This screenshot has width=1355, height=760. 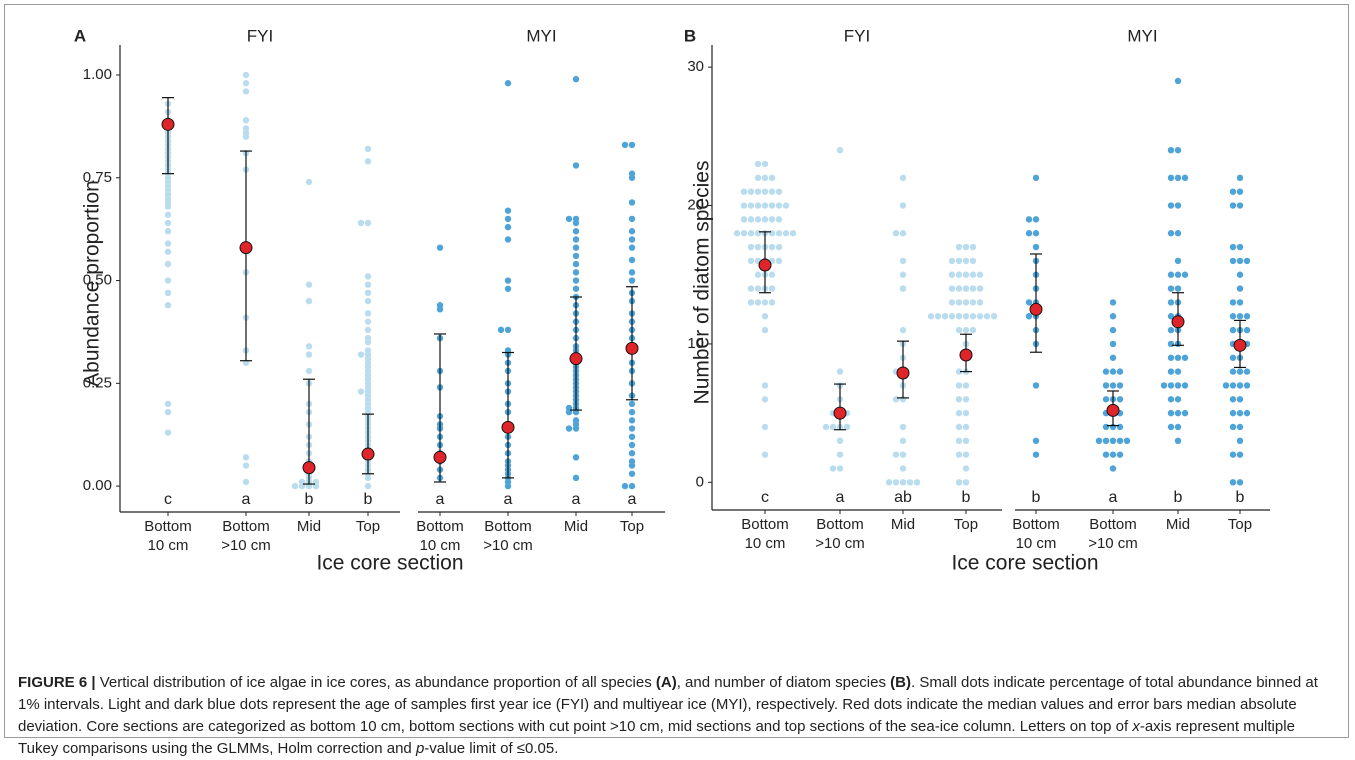 I want to click on facet-title: MYI, so click(x=1142, y=35).